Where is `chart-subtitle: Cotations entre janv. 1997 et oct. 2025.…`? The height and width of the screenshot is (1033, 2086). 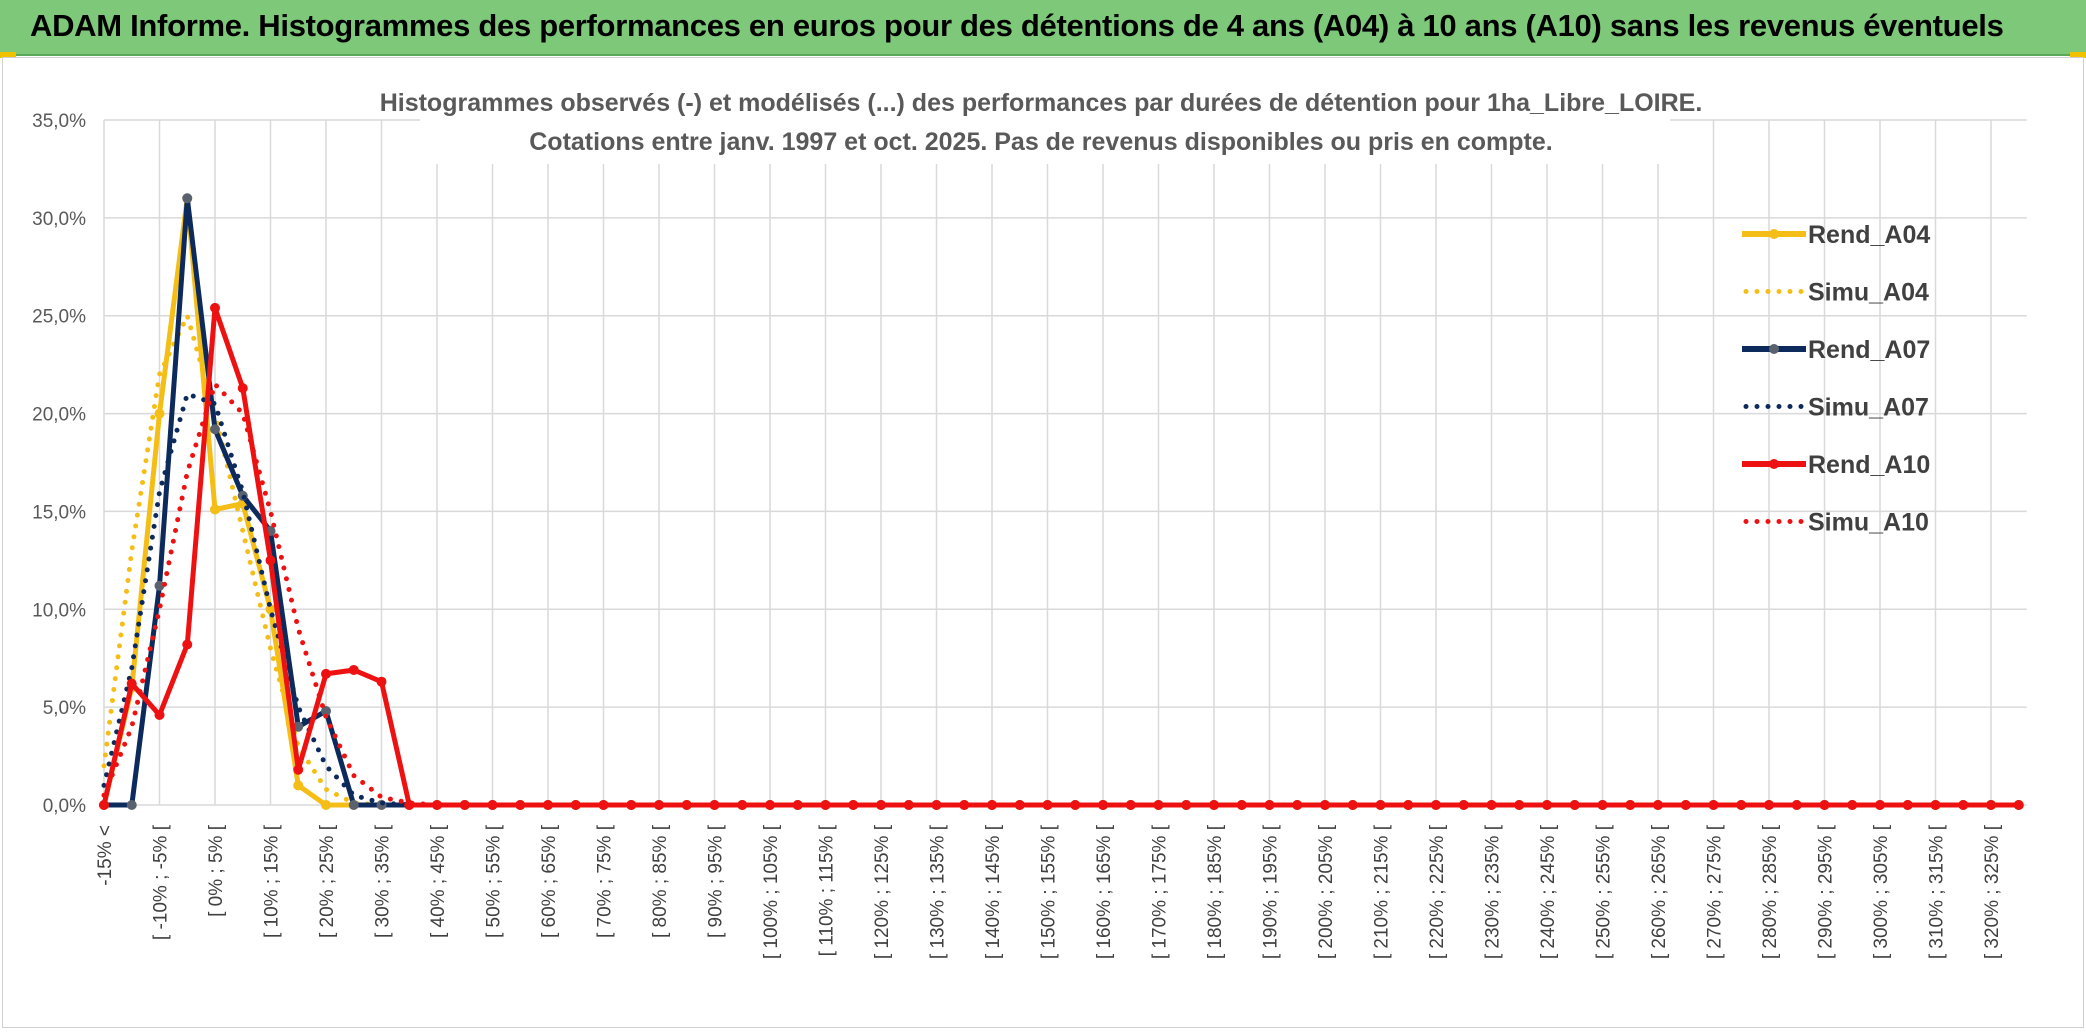
chart-subtitle: Cotations entre janv. 1997 et oct. 2025.… is located at coordinates (1040, 142).